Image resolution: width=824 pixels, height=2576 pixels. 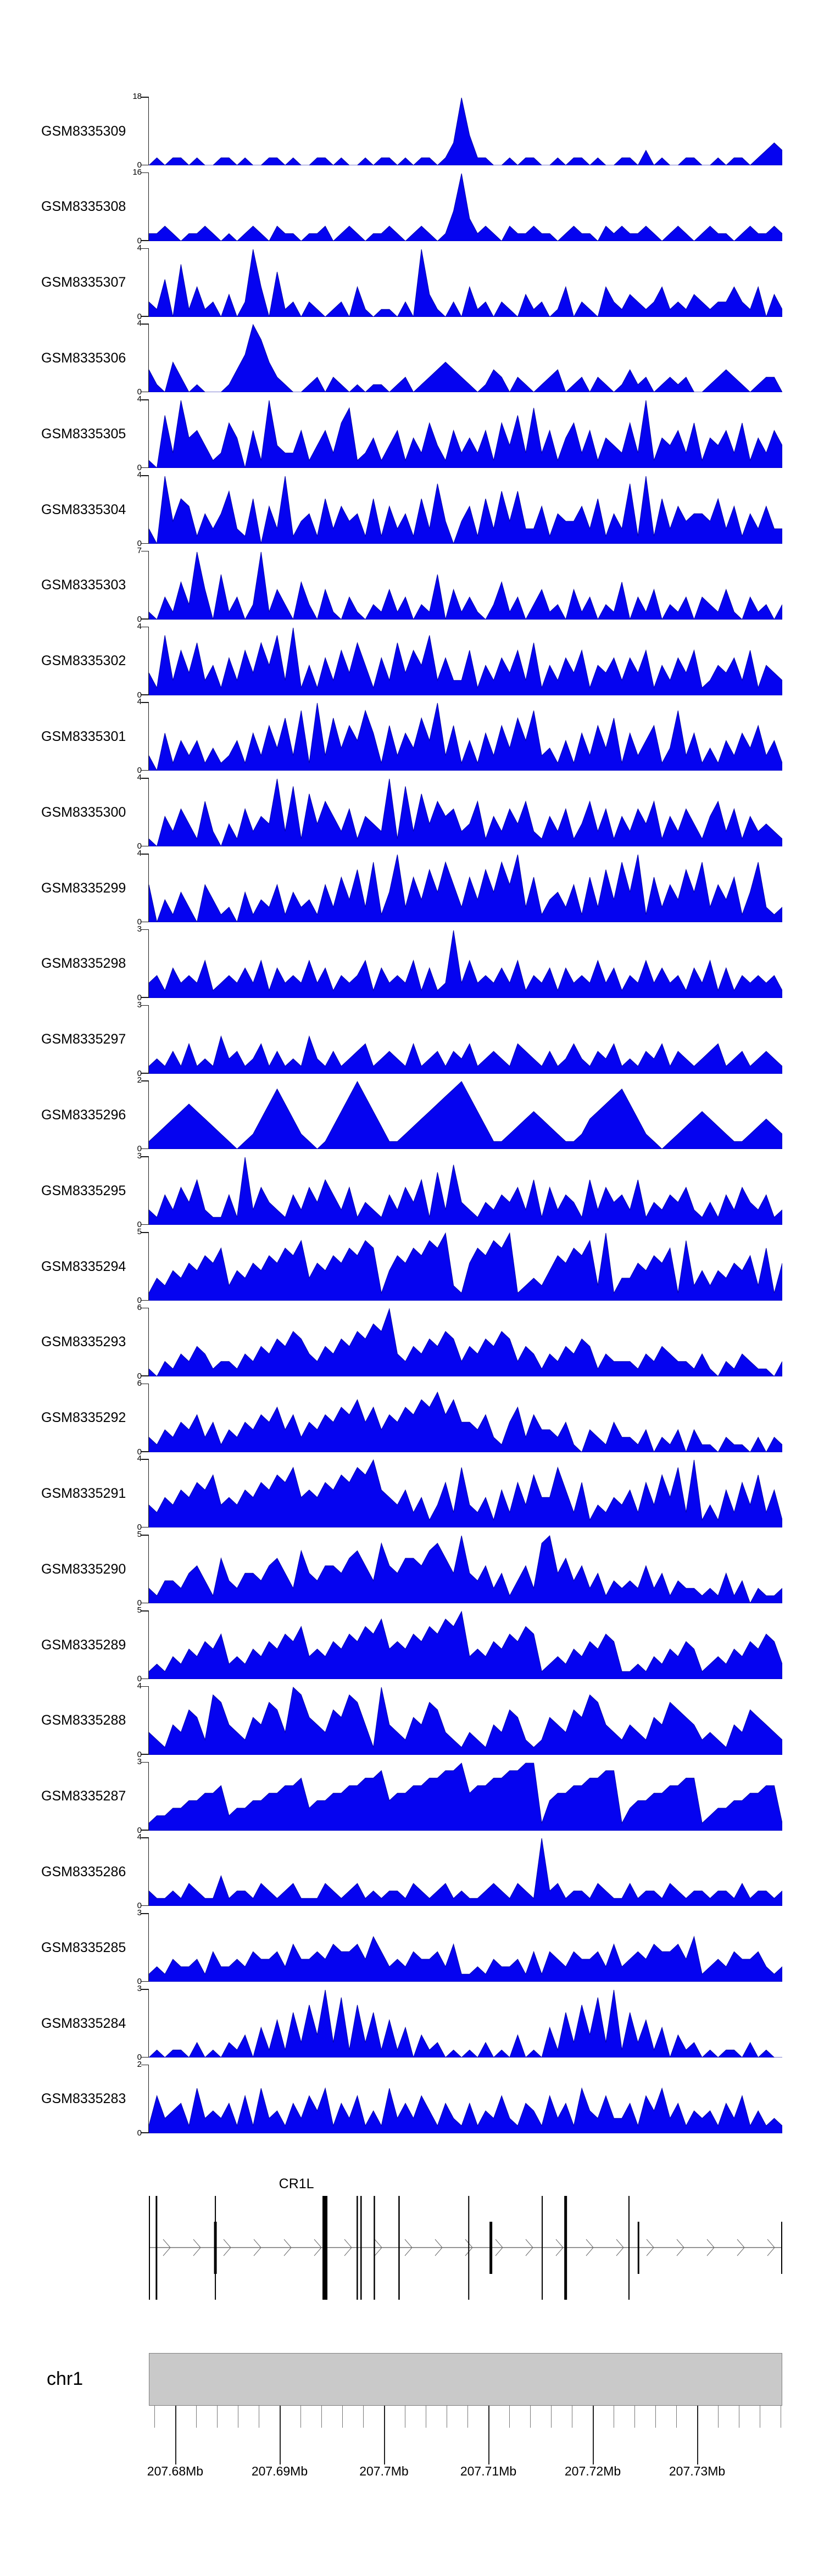 I want to click on track-sample-label: GSM8335300, so click(x=83, y=812).